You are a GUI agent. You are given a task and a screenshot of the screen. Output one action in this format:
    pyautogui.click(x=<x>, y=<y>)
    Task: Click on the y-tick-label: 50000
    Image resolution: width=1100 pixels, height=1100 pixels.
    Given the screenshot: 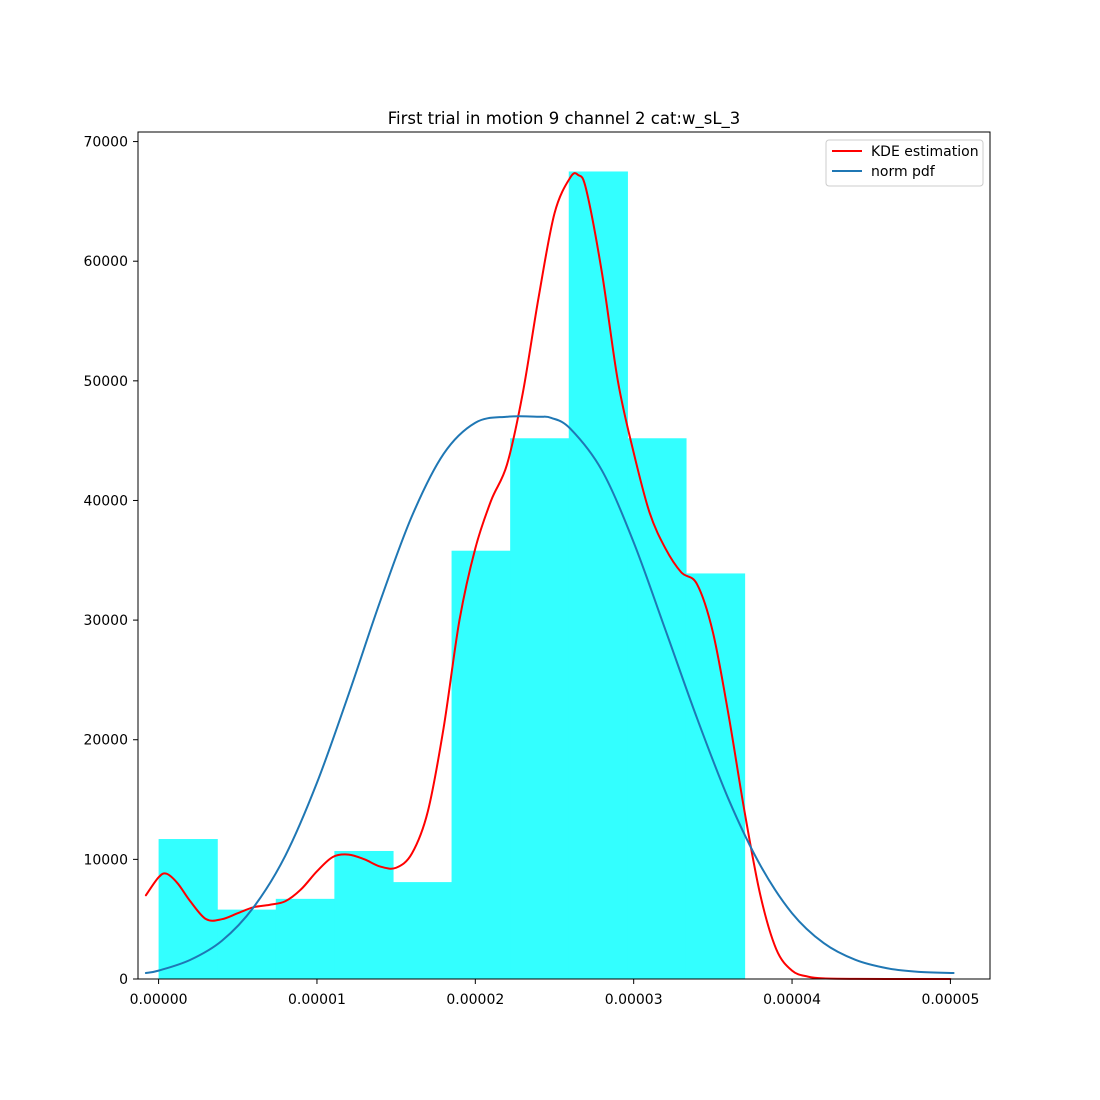 What is the action you would take?
    pyautogui.click(x=105, y=382)
    